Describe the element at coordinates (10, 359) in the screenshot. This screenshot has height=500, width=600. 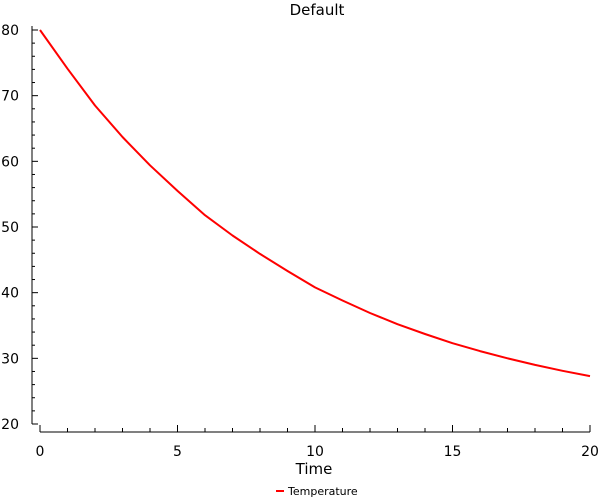
I see `y-tick-label: 30` at that location.